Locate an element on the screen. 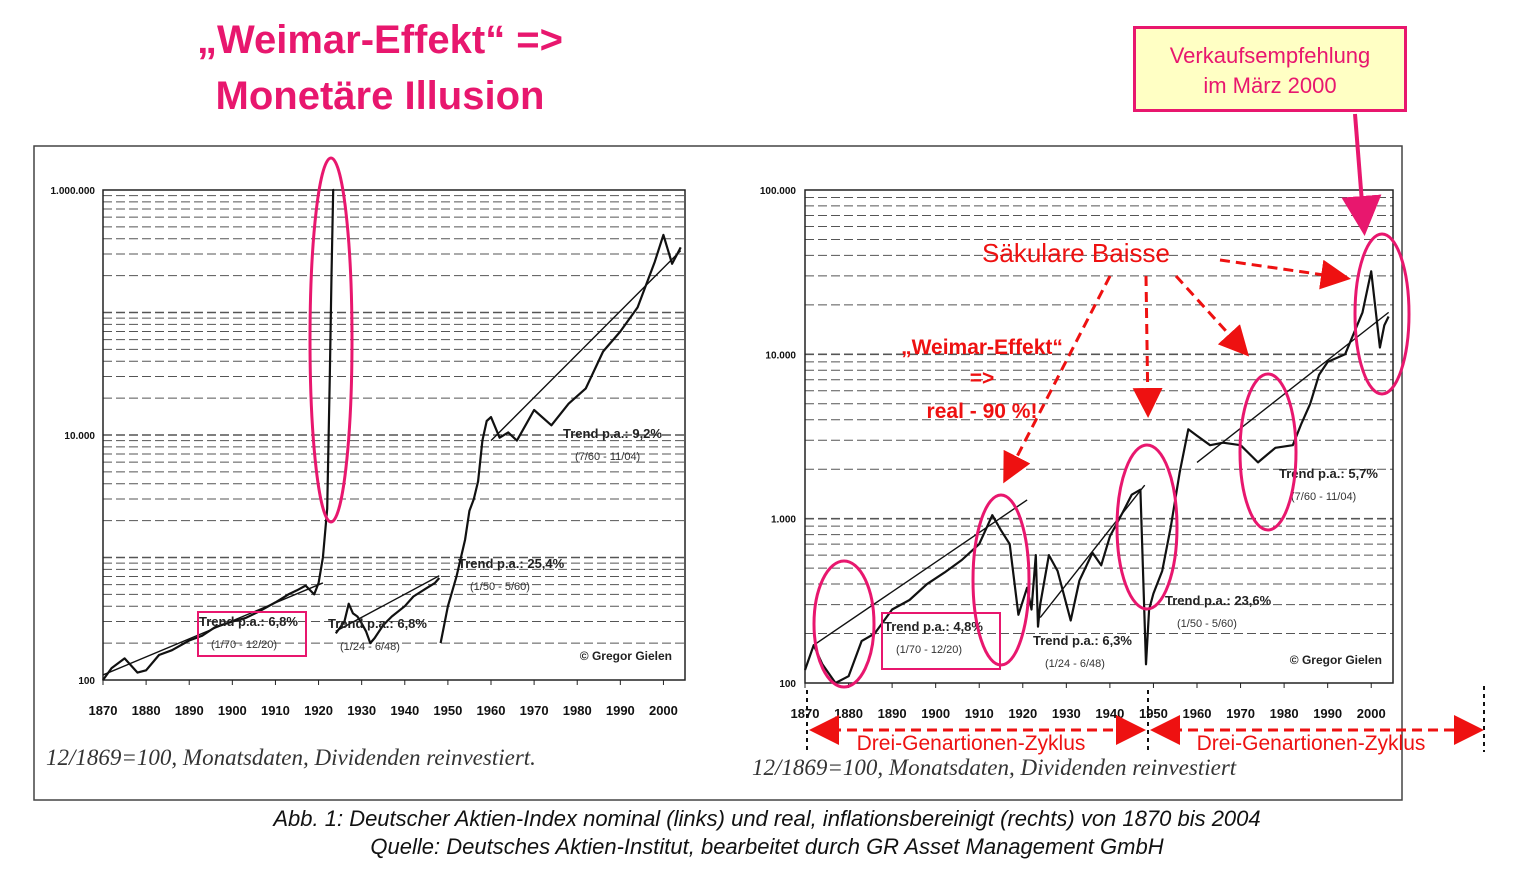 This screenshot has height=876, width=1534. weimar-spike-ellipse is located at coordinates (331, 340).